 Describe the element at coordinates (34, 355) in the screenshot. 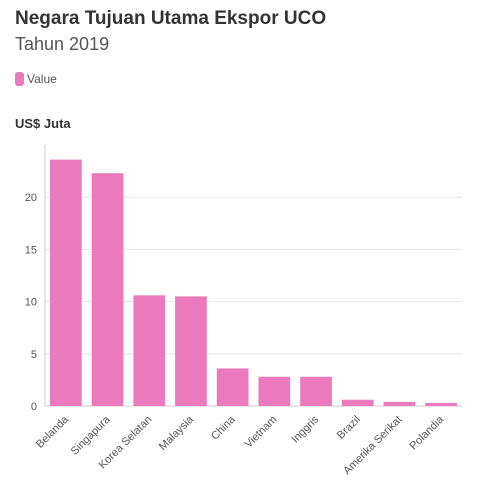

I see `y-tick-label: 5` at that location.